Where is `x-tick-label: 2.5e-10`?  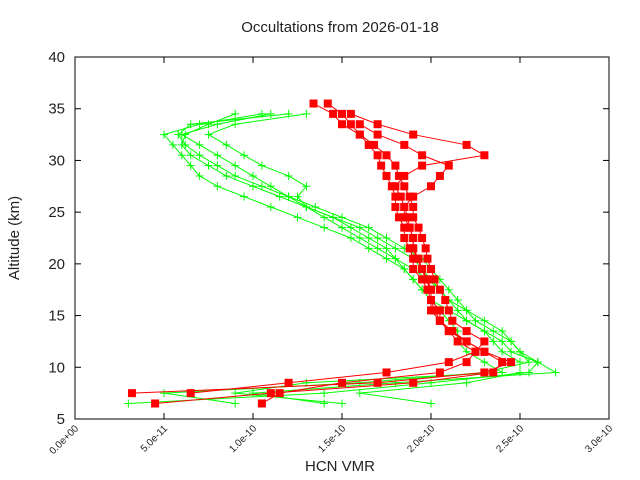
x-tick-label: 2.5e-10 is located at coordinates (510, 439).